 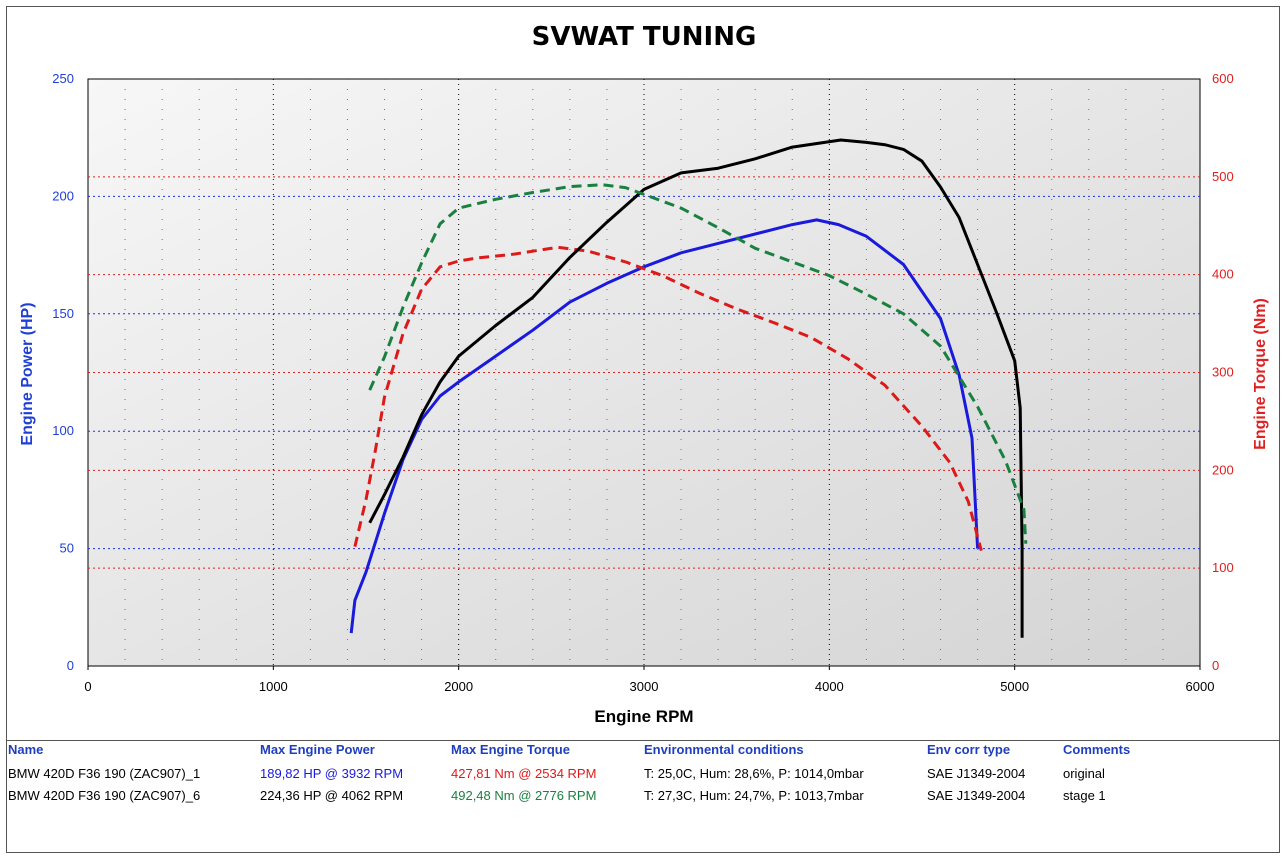 I want to click on header-env-corr-type: Env corr type, so click(x=969, y=749).